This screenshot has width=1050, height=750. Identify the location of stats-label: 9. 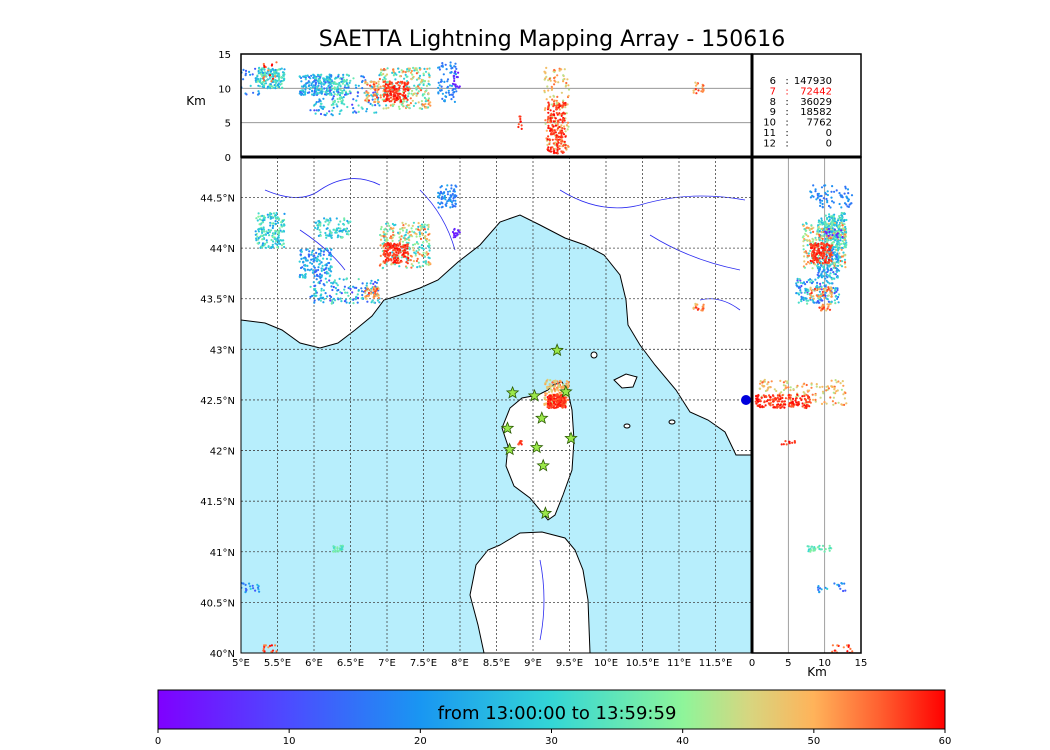
(773, 112).